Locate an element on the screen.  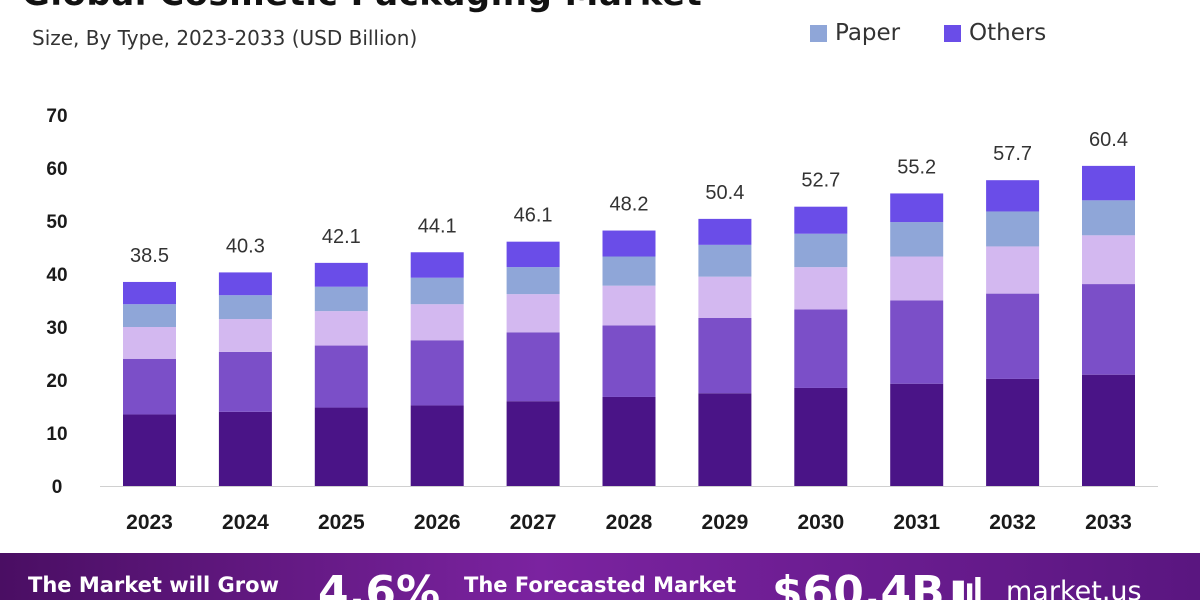
banner-forecast-value: $60.4B is located at coordinates (858, 583).